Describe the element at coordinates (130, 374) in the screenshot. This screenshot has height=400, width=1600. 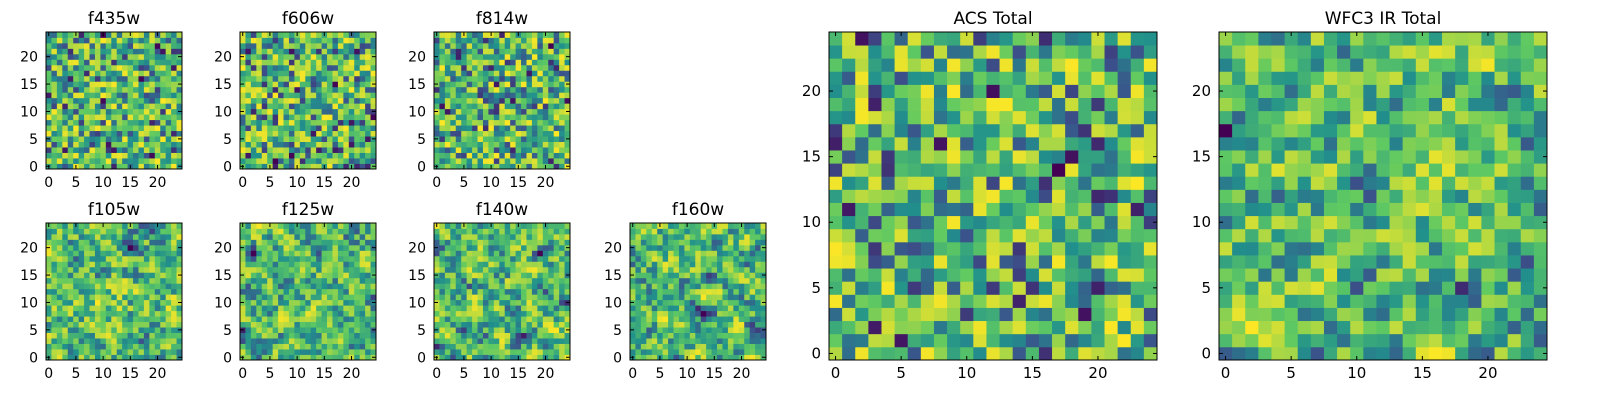
I see `x-tick-label: 15` at that location.